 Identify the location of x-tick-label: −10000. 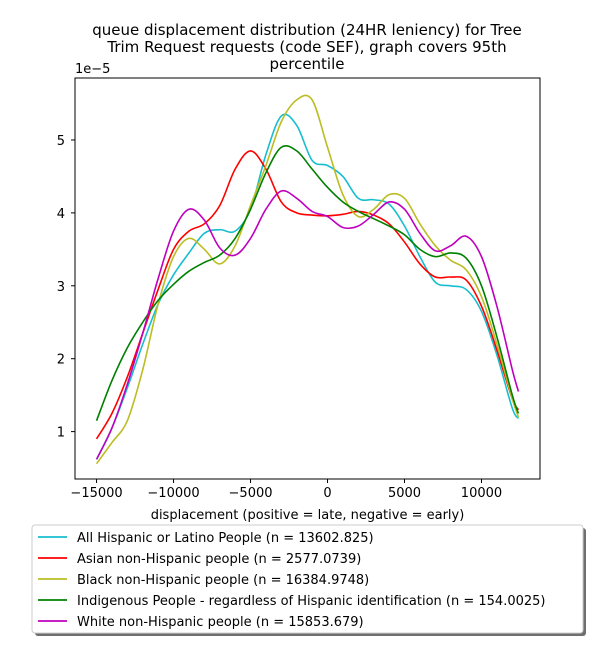
(173, 493).